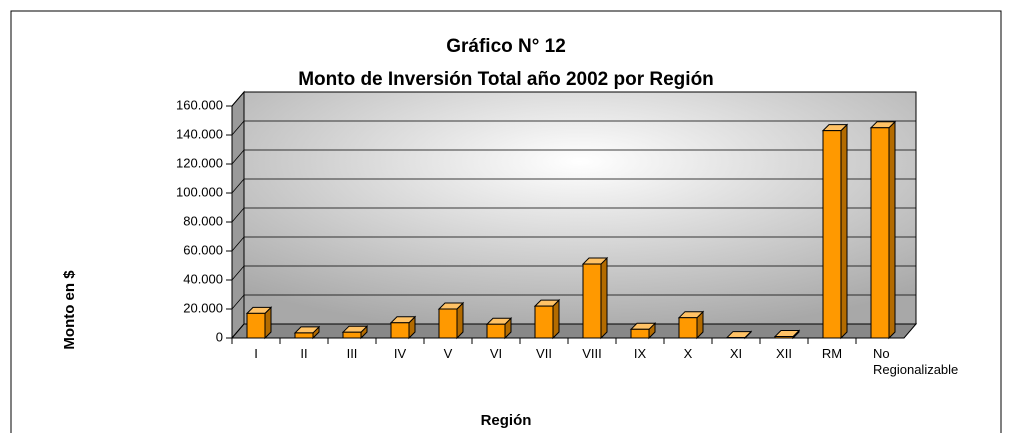 The image size is (1012, 433). I want to click on x-axis-label: Región, so click(506, 420).